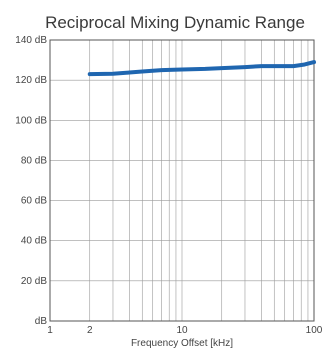 This screenshot has height=350, width=322. I want to click on y-tick-label: 140 dB, so click(31, 40).